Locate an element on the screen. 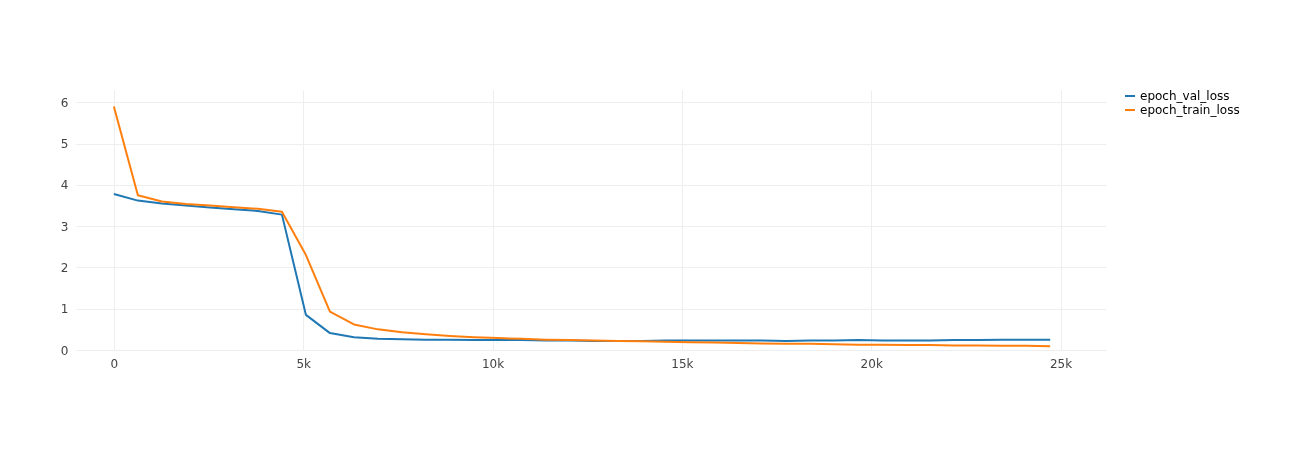 Image resolution: width=1294 pixels, height=450 pixels. y-tick-label: 5 is located at coordinates (64, 144).